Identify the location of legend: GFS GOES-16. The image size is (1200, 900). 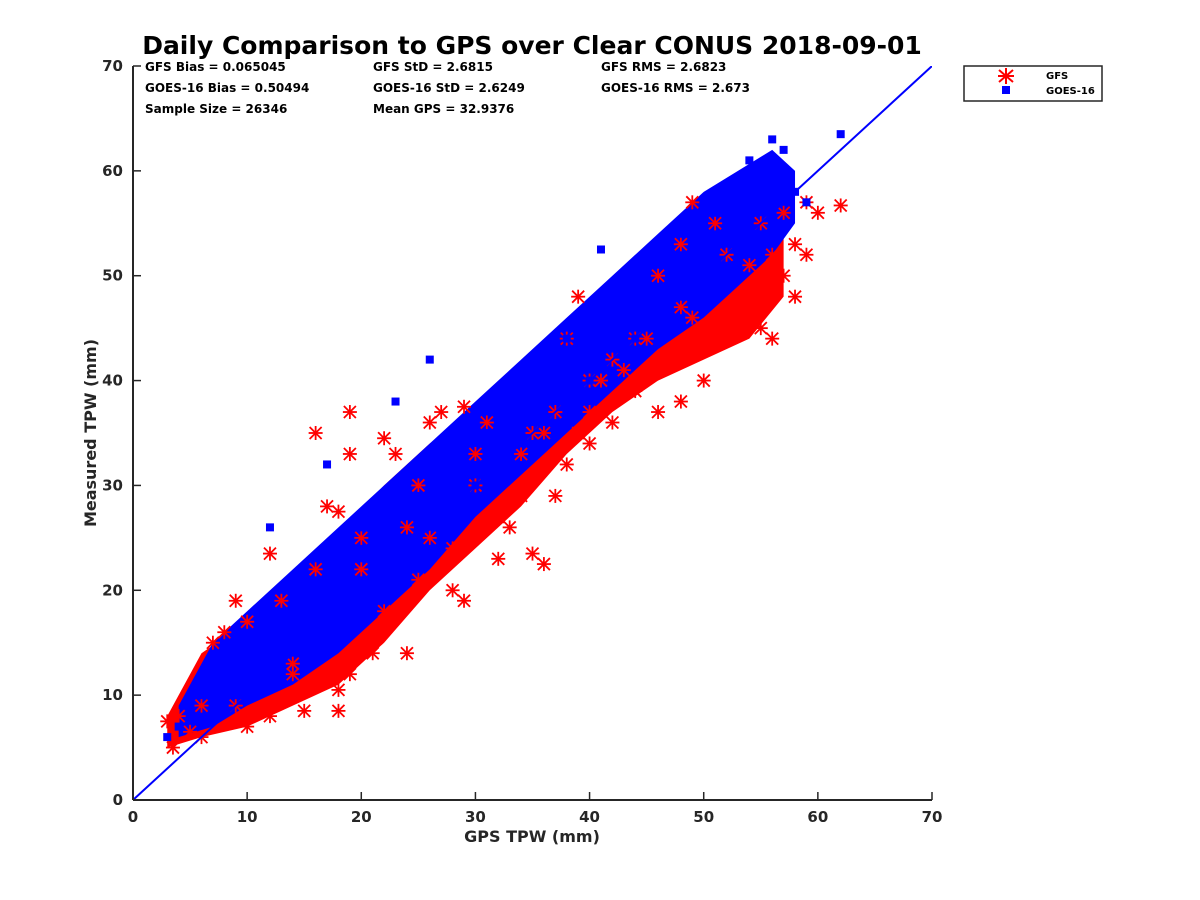
(1033, 83).